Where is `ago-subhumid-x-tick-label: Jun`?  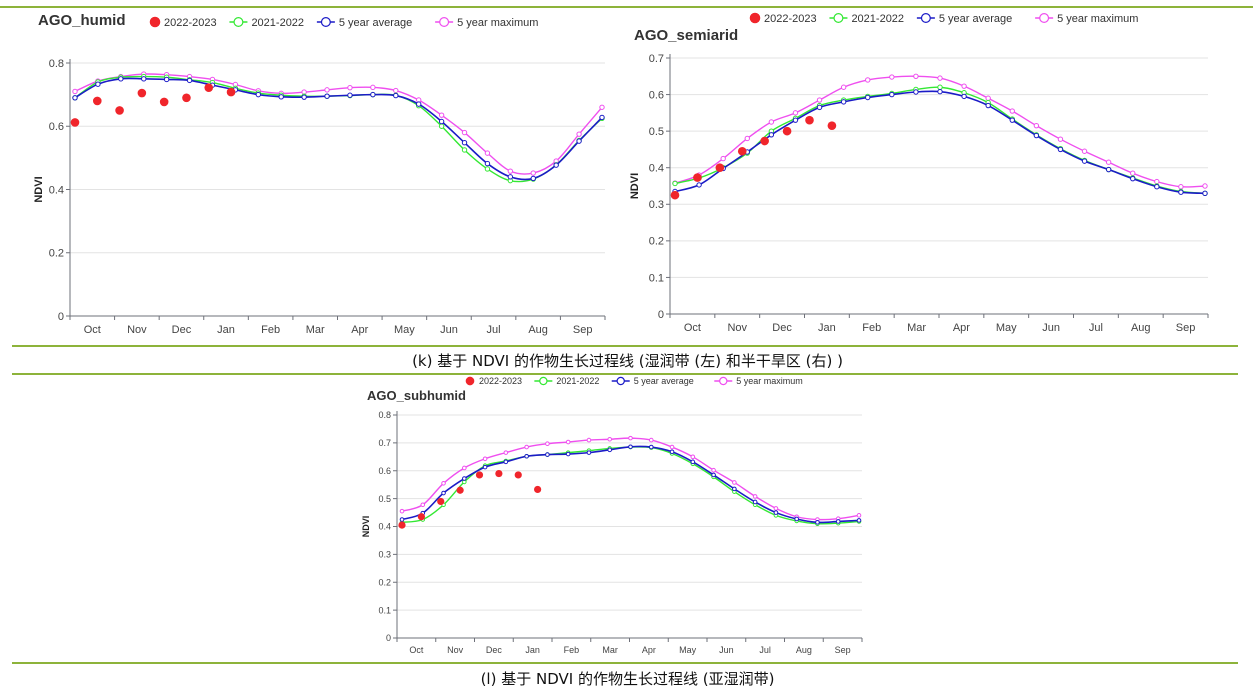 ago-subhumid-x-tick-label: Jun is located at coordinates (726, 650).